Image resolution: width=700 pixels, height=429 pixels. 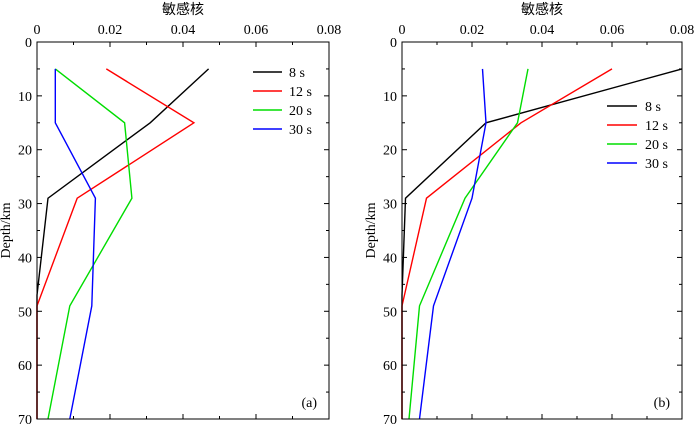 I want to click on panel-label: (b), so click(x=662, y=403).